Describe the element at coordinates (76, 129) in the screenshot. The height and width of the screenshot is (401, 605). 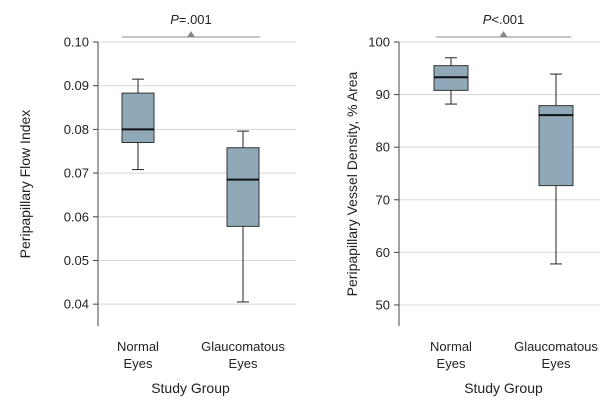
I see `y-tick-label: 0.08` at that location.